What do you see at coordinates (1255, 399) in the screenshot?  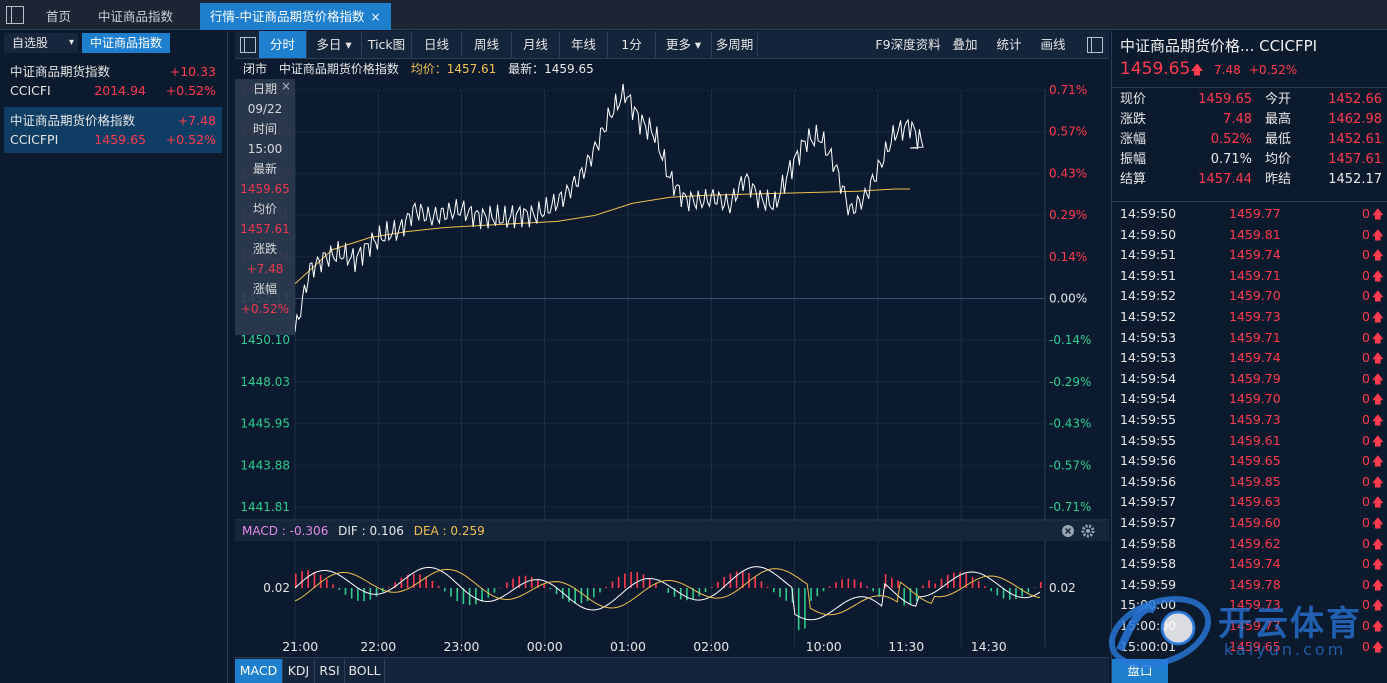 I see `tick-price: 1459.70` at bounding box center [1255, 399].